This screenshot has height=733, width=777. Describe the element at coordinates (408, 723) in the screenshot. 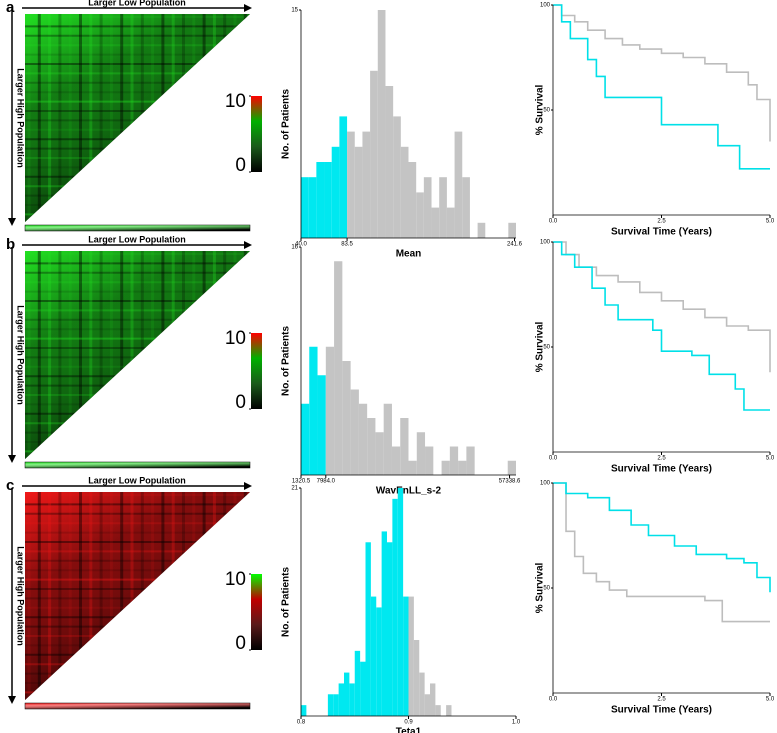

I see `x-tick-label: 0.9` at that location.